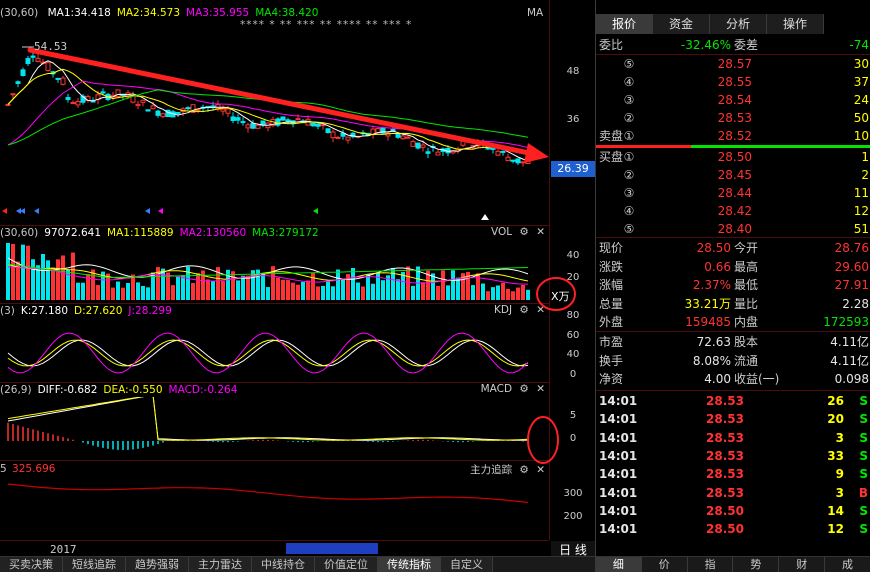 The image size is (870, 572). Describe the element at coordinates (725, 510) in the screenshot. I see `trade-p: 28.50` at that location.